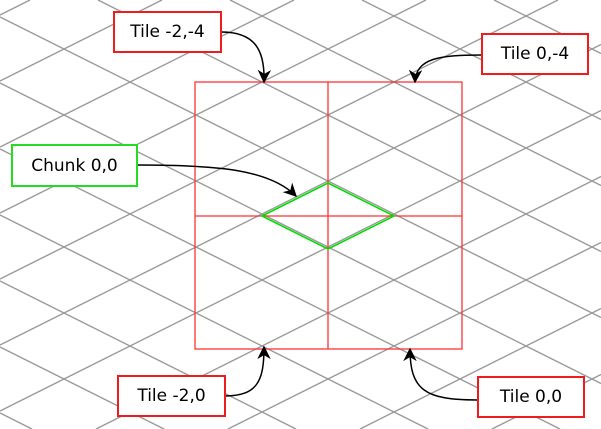 This screenshot has width=601, height=429. I want to click on label-text: Chunk 0,0, so click(74, 165).